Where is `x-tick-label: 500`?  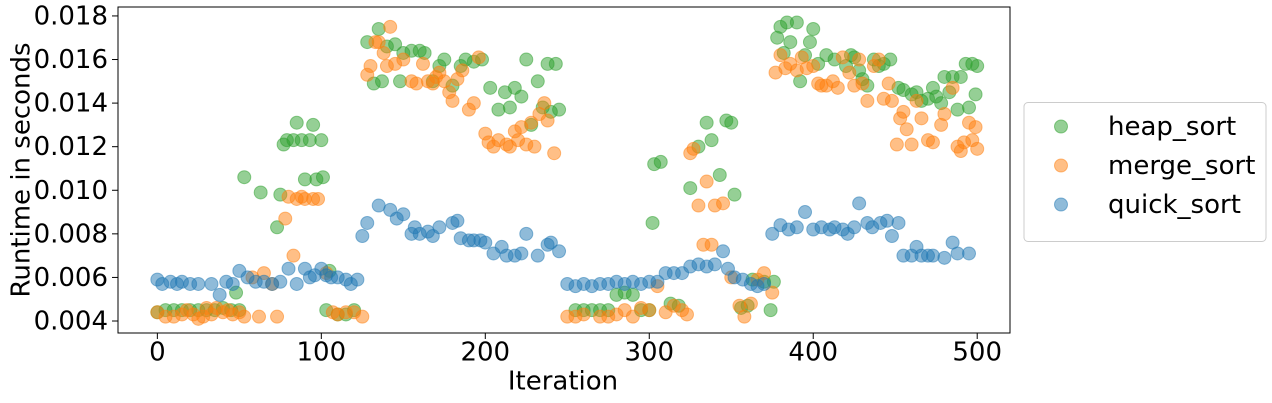 x-tick-label: 500 is located at coordinates (977, 353).